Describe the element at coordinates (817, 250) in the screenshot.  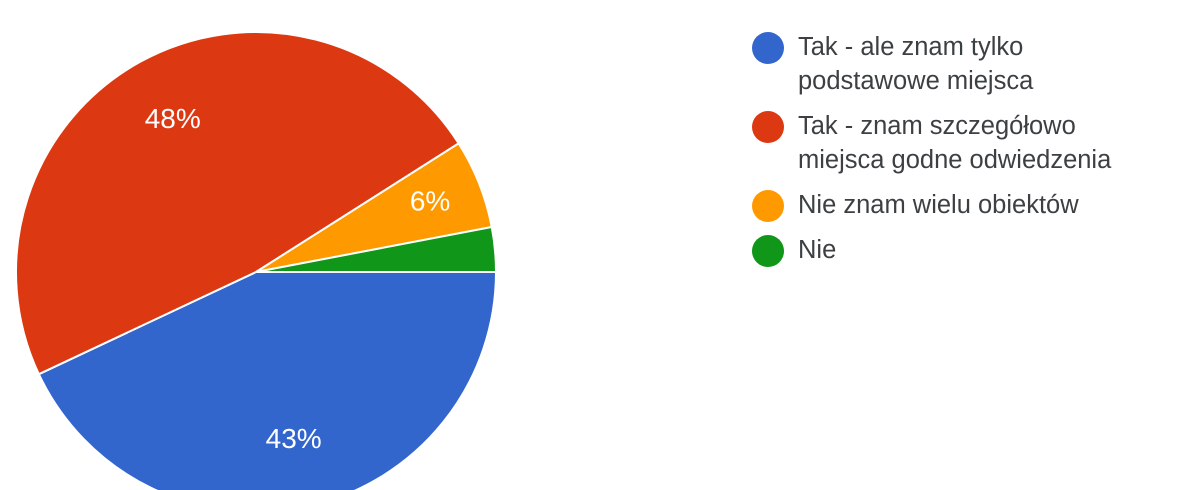
I see `legend-label: Nie` at that location.